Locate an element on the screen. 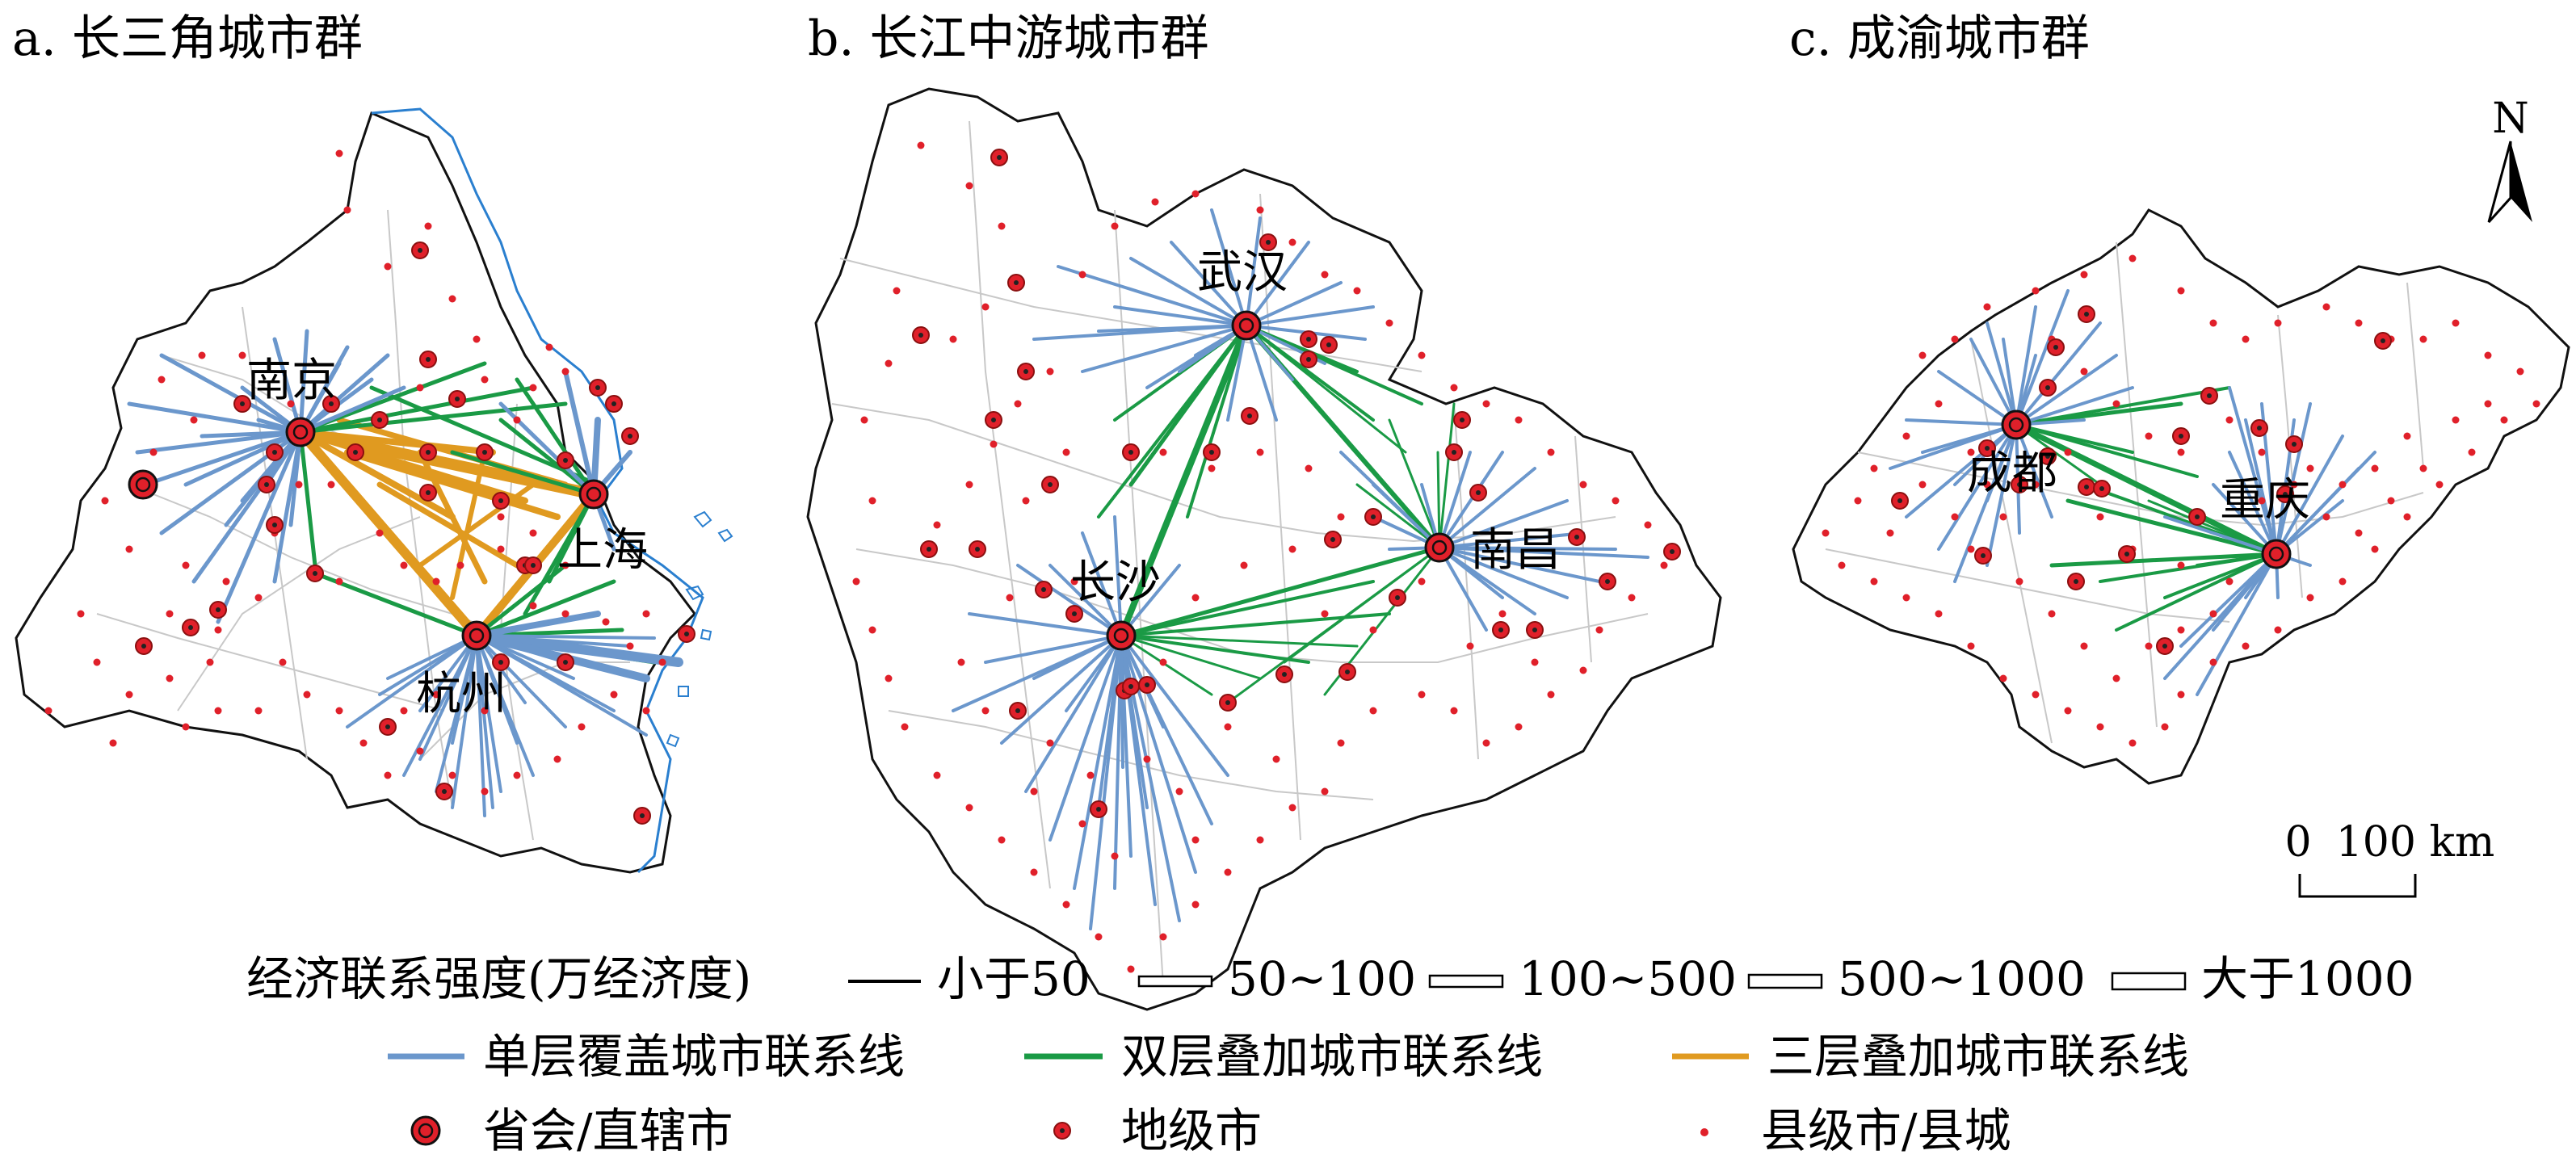 This screenshot has width=2576, height=1163. label-wuhan: 武汉 is located at coordinates (1243, 272).